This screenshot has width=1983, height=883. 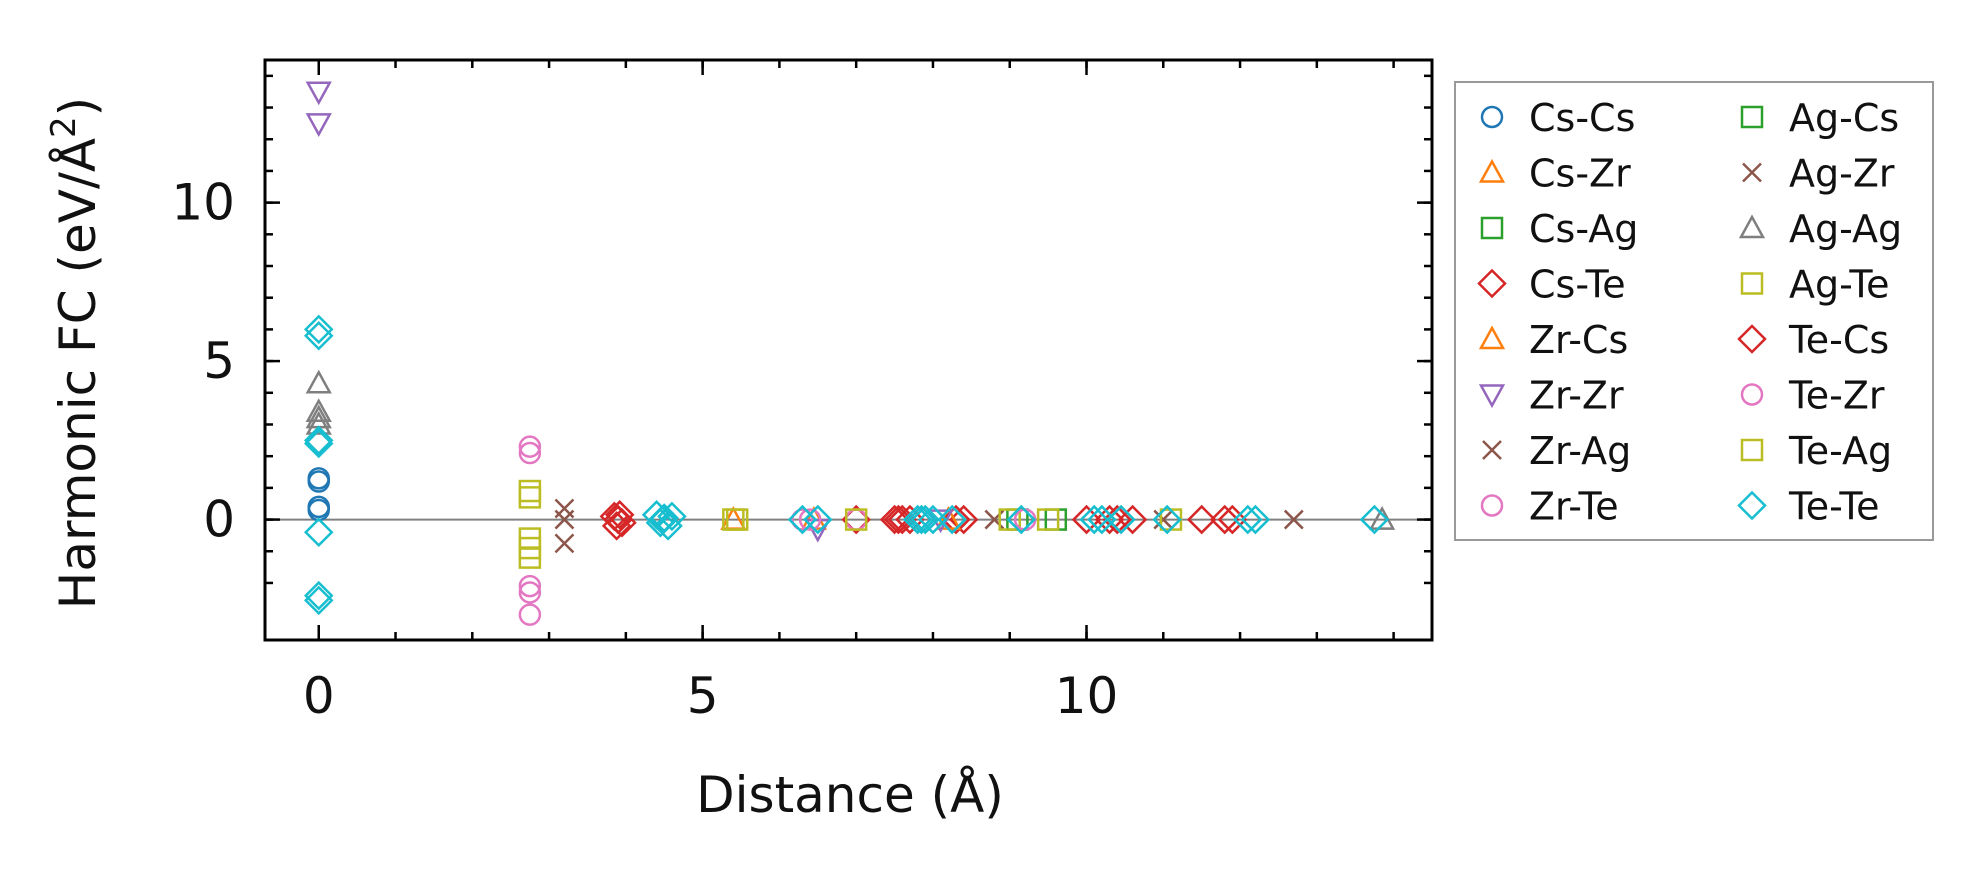 I want to click on legend-item-cs-ag: Cs-Ag, so click(x=1559, y=229).